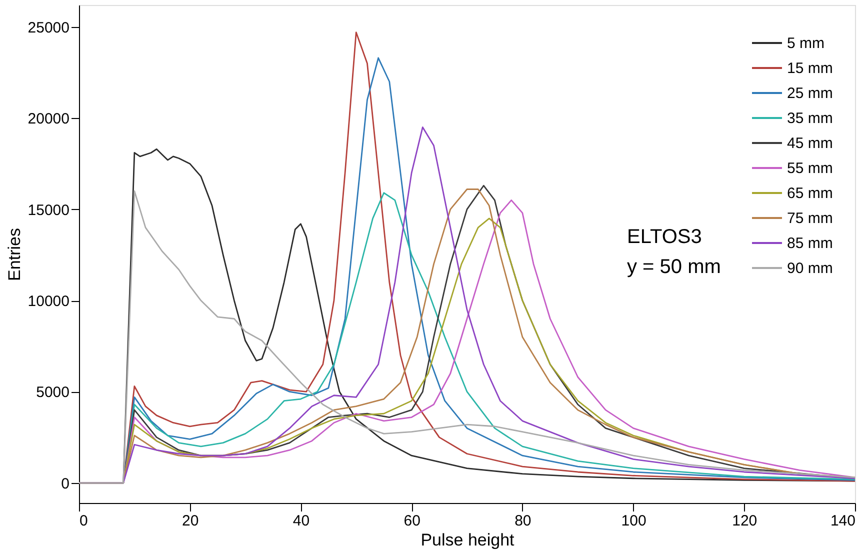 Image resolution: width=861 pixels, height=553 pixels. I want to click on y-tick-label: 5000, so click(53, 393).